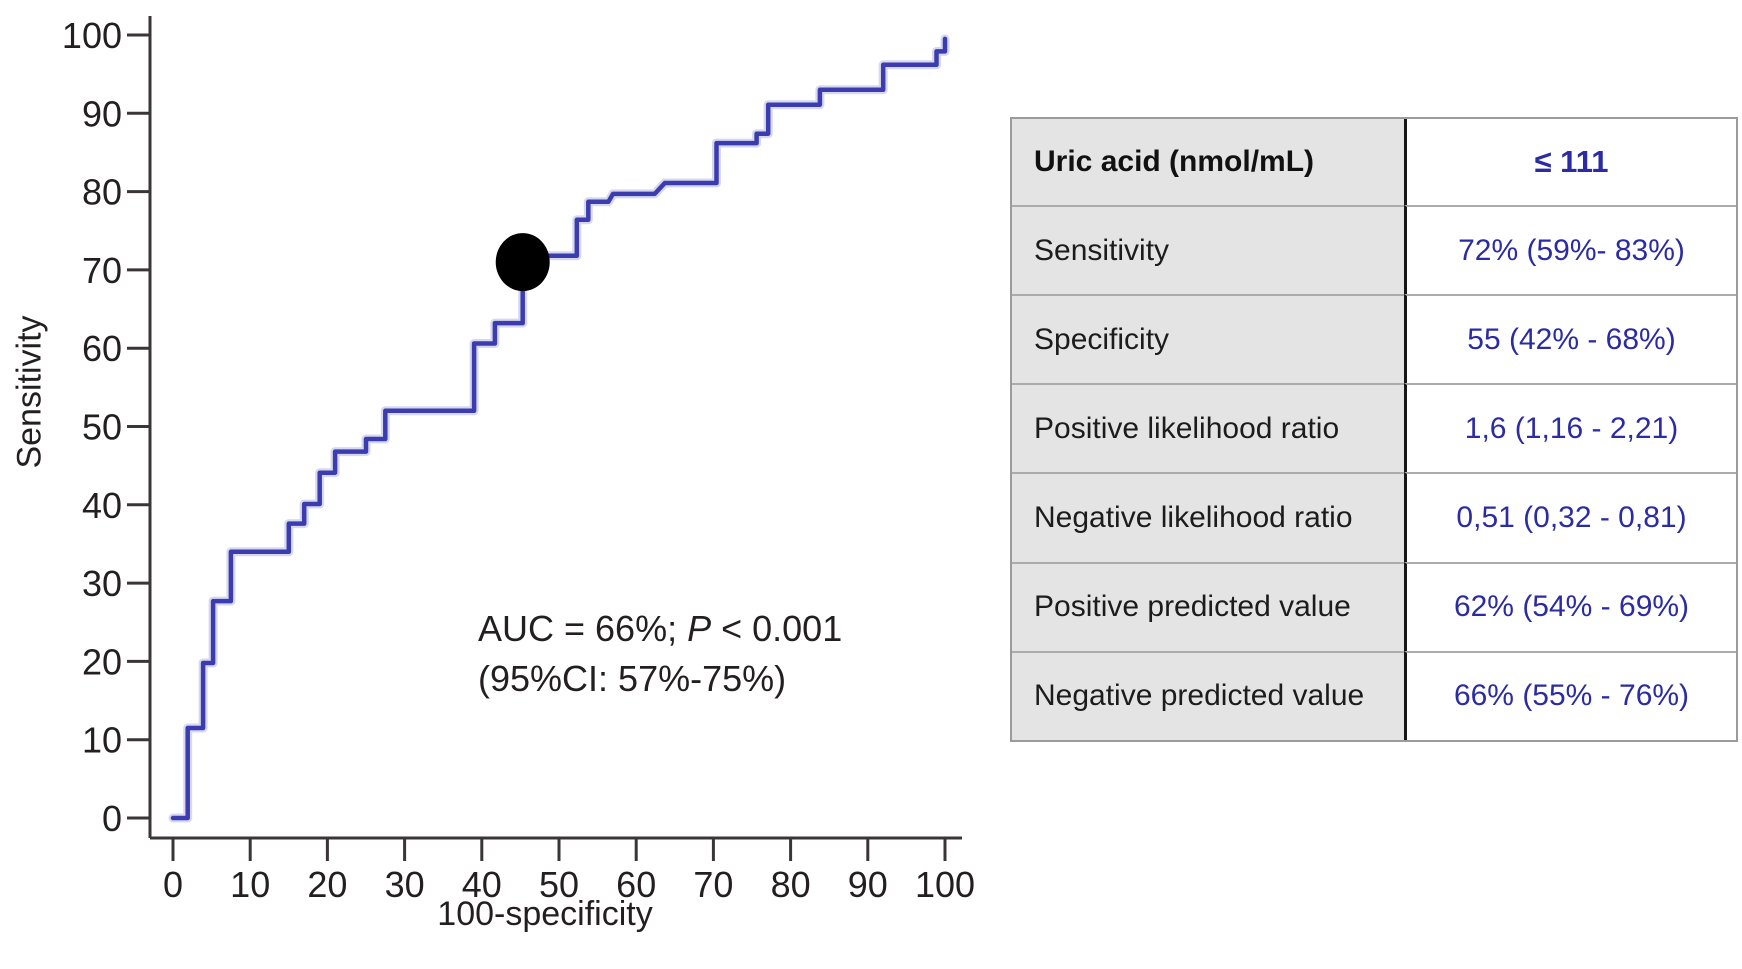 The height and width of the screenshot is (969, 1742). Describe the element at coordinates (112, 818) in the screenshot. I see `y-tick-label: 0` at that location.